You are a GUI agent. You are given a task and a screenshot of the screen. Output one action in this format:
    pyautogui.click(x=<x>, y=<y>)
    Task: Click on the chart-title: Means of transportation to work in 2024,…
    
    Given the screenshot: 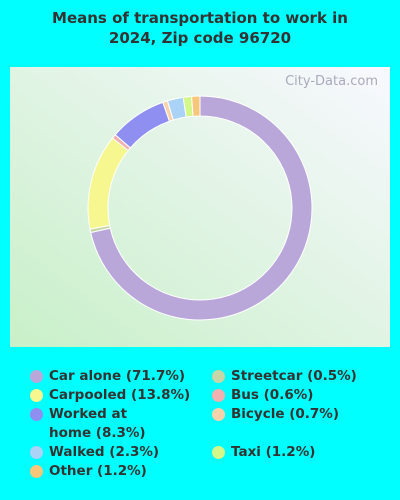 What is the action you would take?
    pyautogui.click(x=200, y=28)
    